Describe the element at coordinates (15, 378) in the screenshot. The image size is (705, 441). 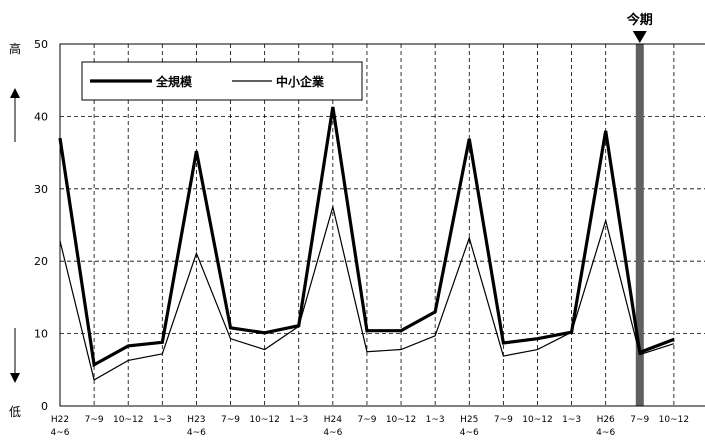
I see `down-arrow-head` at that location.